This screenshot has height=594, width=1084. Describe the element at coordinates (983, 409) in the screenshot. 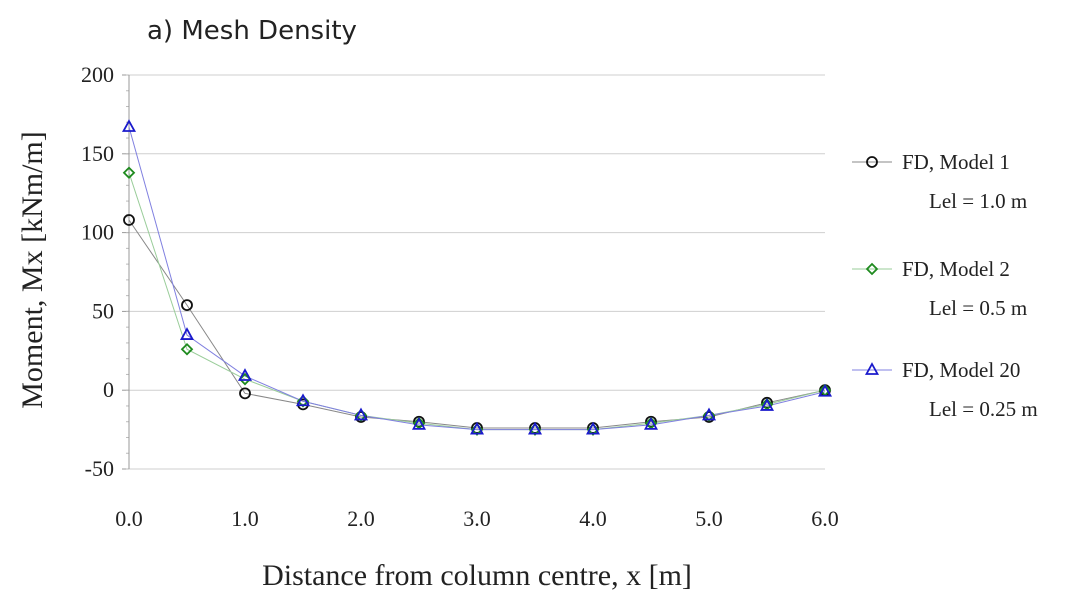

I see `legend-sublabel: Lel = 0.25 m` at that location.